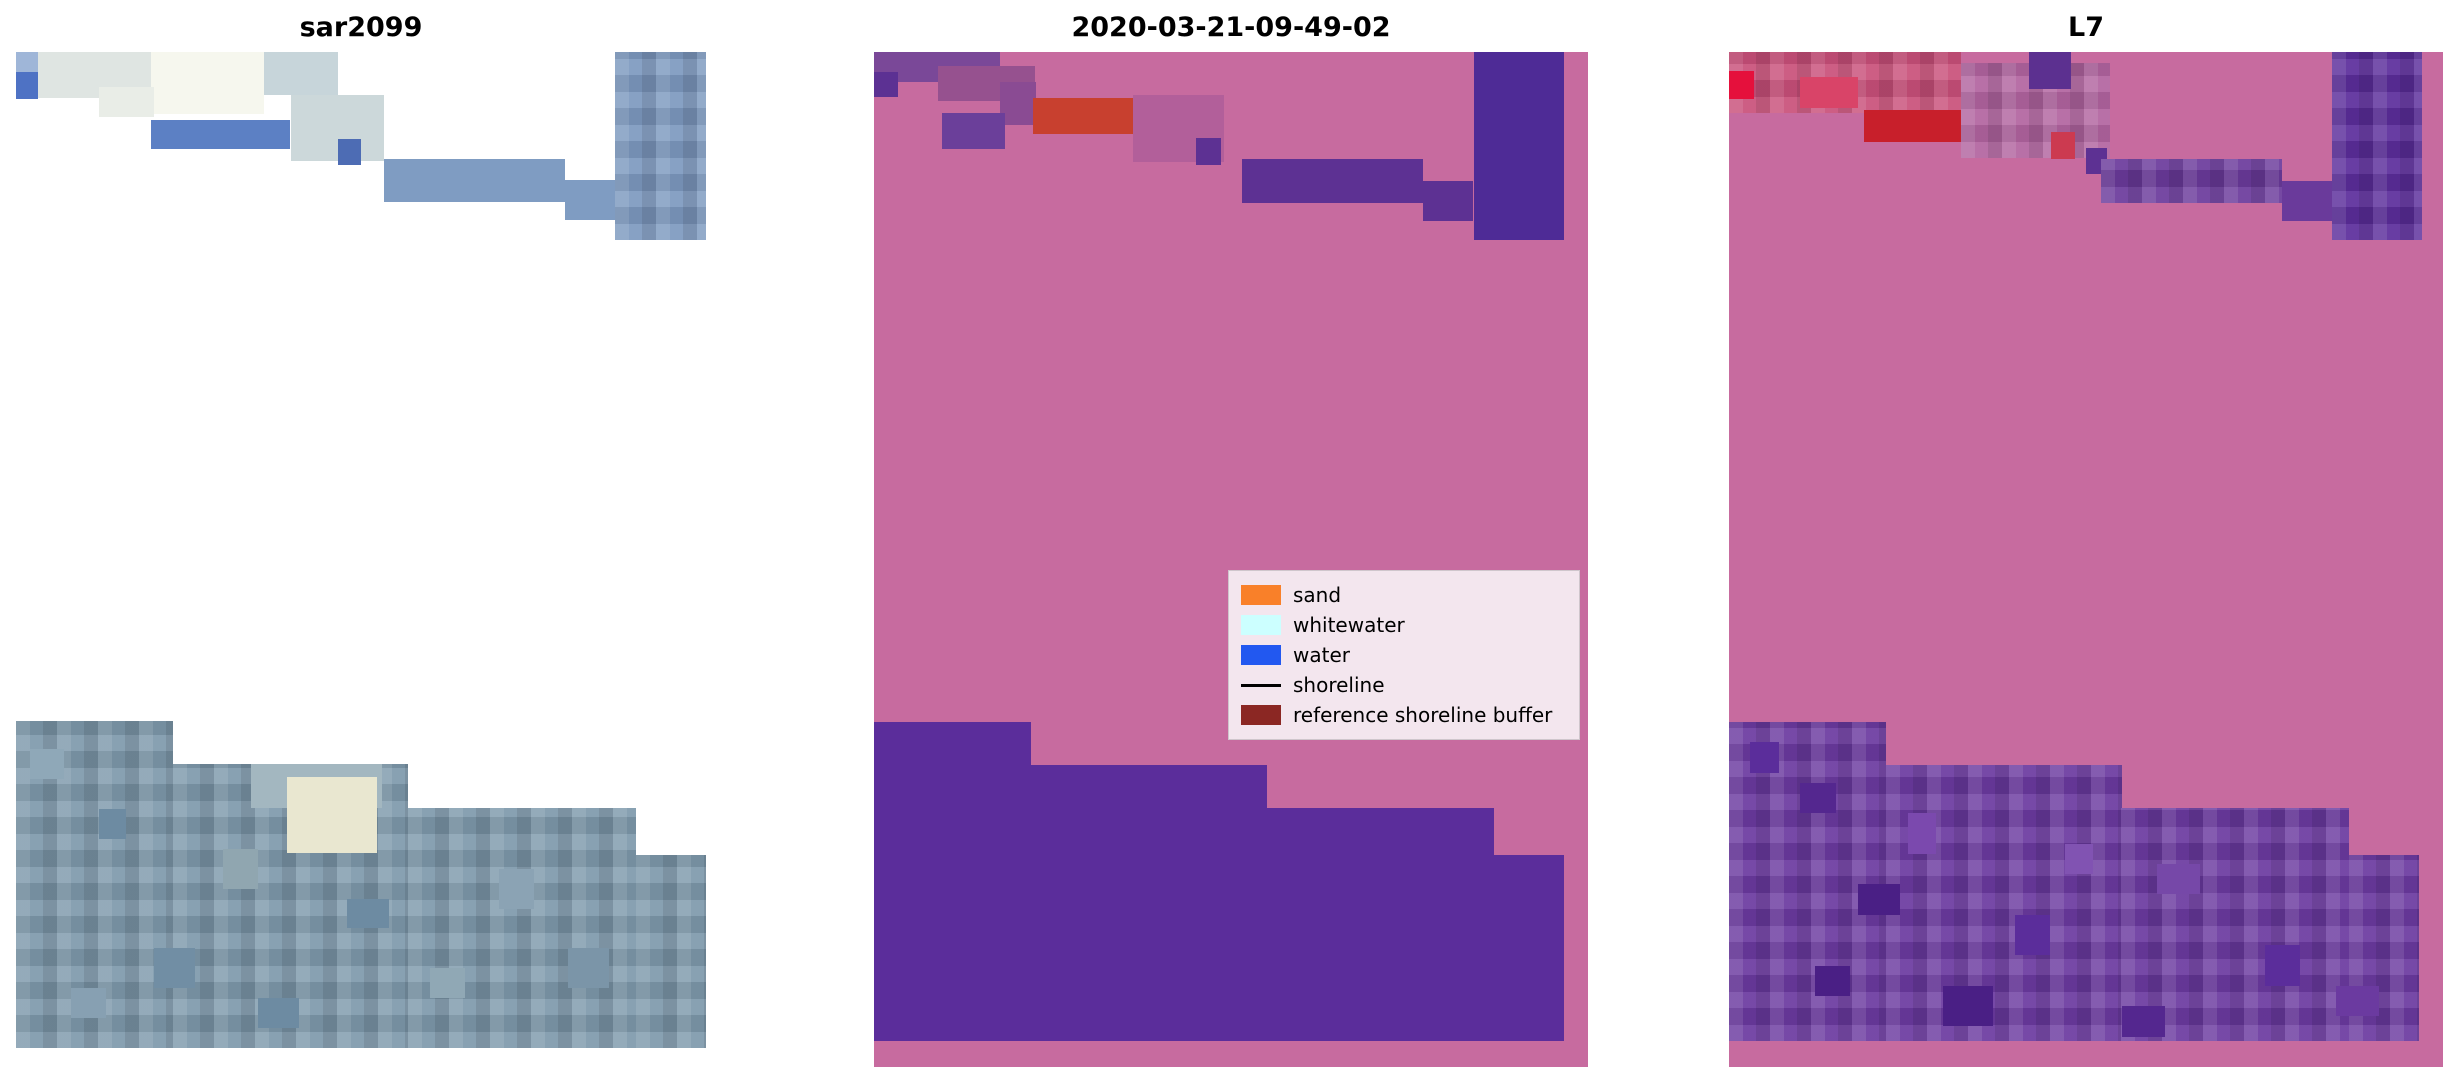 This screenshot has height=1082, width=2460. What do you see at coordinates (2086, 27) in the screenshot?
I see `panel-title-l7: L7` at bounding box center [2086, 27].